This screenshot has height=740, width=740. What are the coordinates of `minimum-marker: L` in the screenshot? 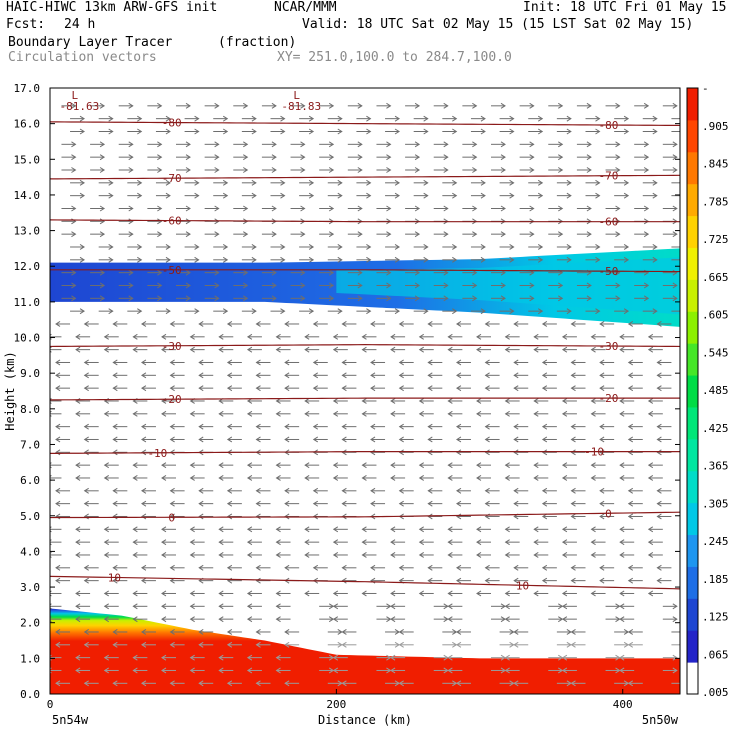 It's located at (296, 95).